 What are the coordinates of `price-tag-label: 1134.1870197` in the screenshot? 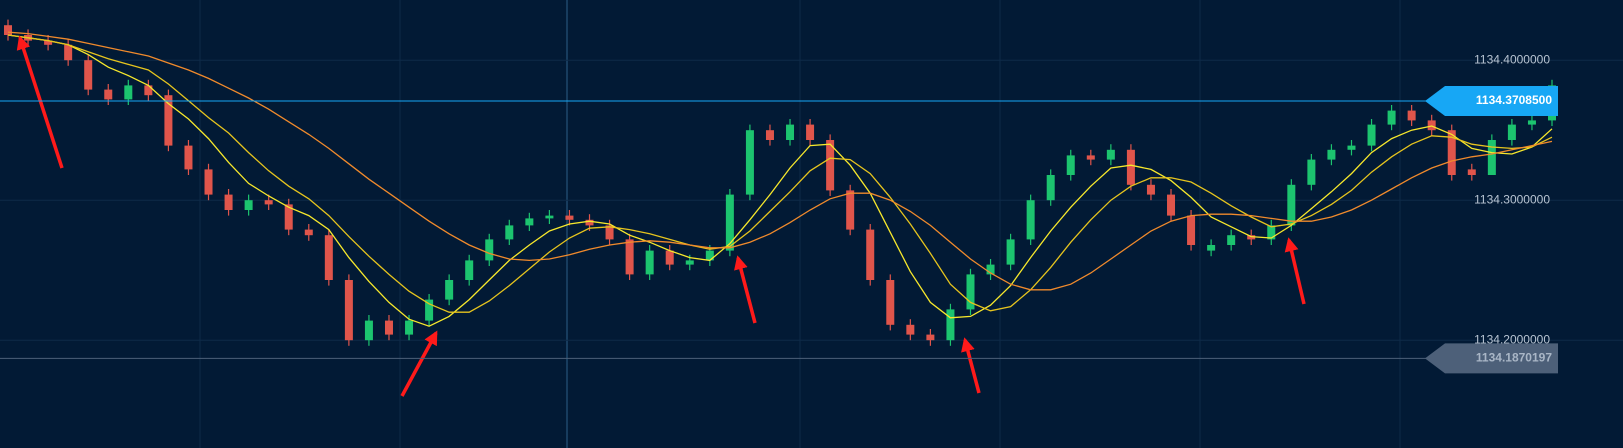 It's located at (1514, 358).